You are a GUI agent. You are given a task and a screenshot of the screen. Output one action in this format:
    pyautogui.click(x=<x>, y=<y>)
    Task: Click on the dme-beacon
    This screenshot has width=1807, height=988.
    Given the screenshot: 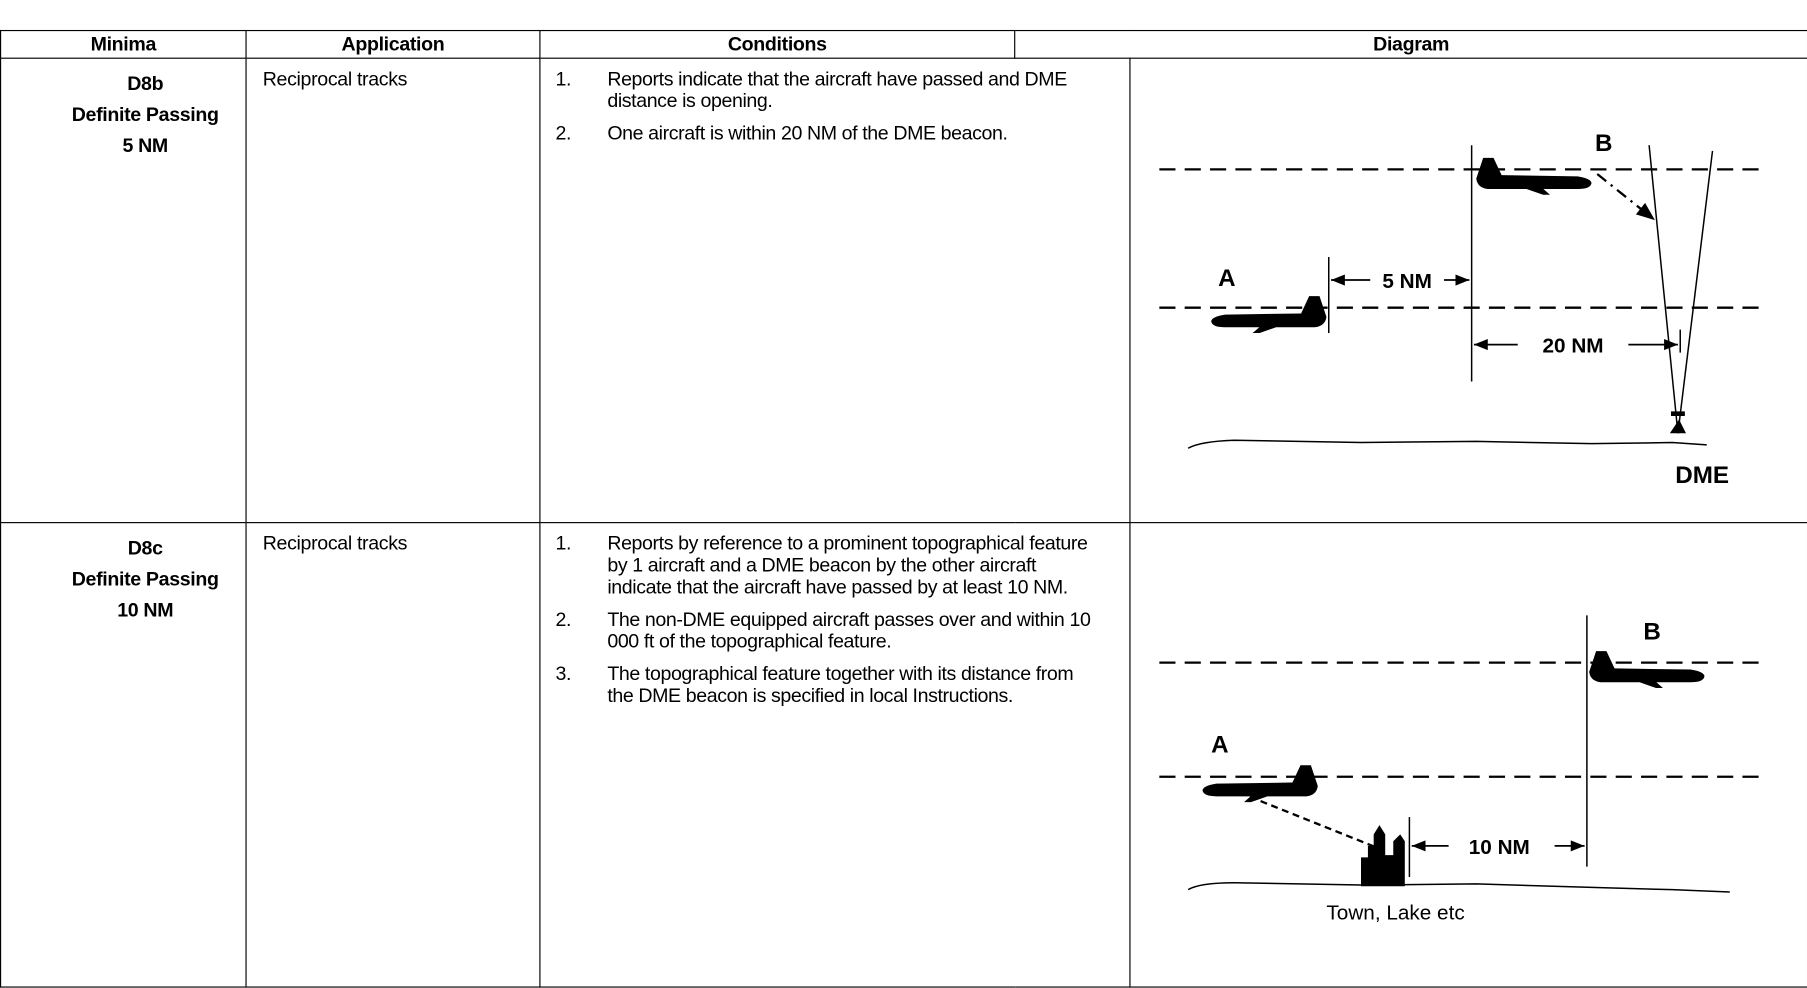 What is the action you would take?
    pyautogui.click(x=1677, y=422)
    